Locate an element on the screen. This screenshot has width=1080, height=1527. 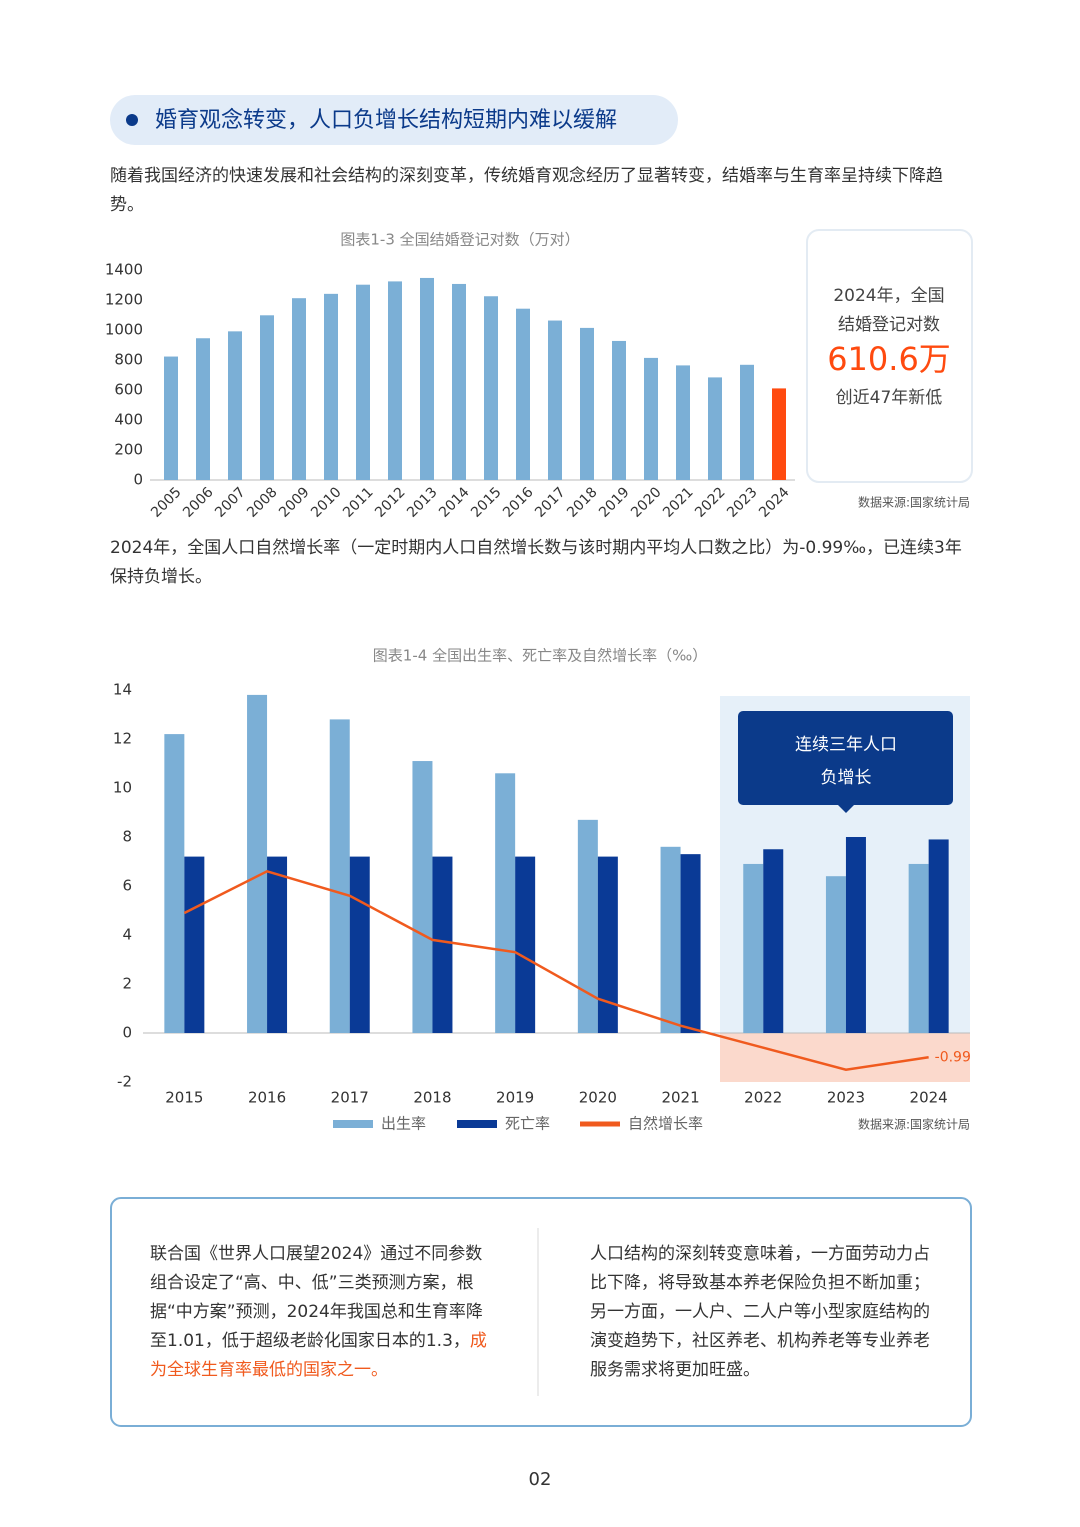
y-tick-label: 800 is located at coordinates (128, 360).